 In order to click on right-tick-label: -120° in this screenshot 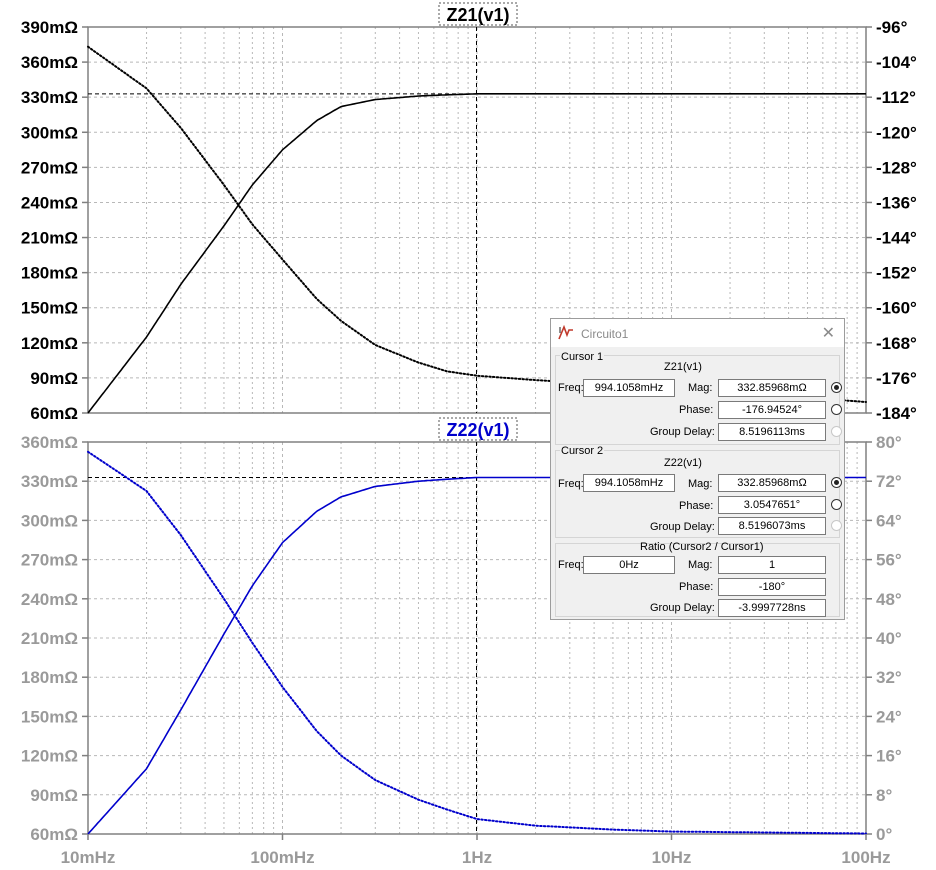, I will do `click(896, 132)`.